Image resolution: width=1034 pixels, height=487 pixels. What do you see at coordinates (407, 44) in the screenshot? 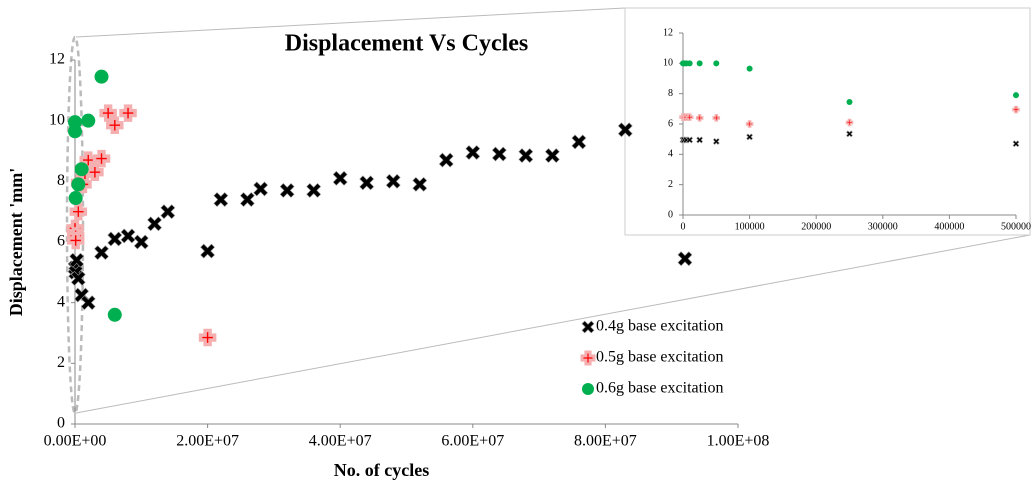
I see `chart-title: Displacement Vs Cycles` at bounding box center [407, 44].